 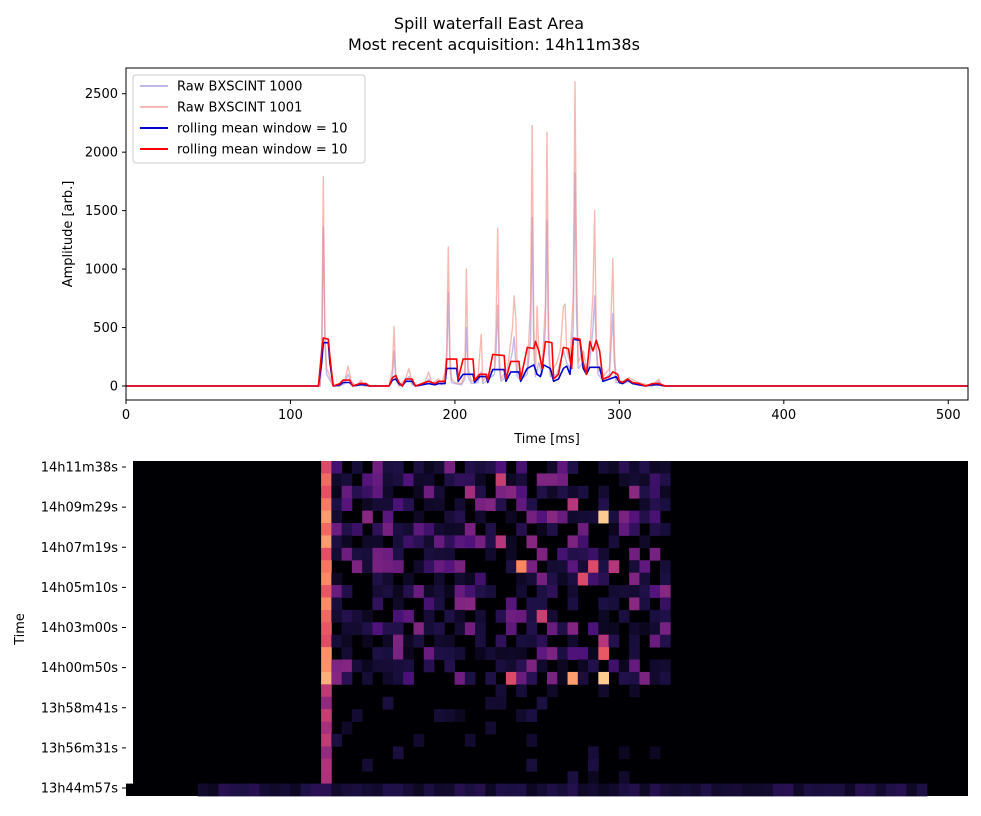 What do you see at coordinates (239, 87) in the screenshot?
I see `legend-label: Raw BXSCINT 1000` at bounding box center [239, 87].